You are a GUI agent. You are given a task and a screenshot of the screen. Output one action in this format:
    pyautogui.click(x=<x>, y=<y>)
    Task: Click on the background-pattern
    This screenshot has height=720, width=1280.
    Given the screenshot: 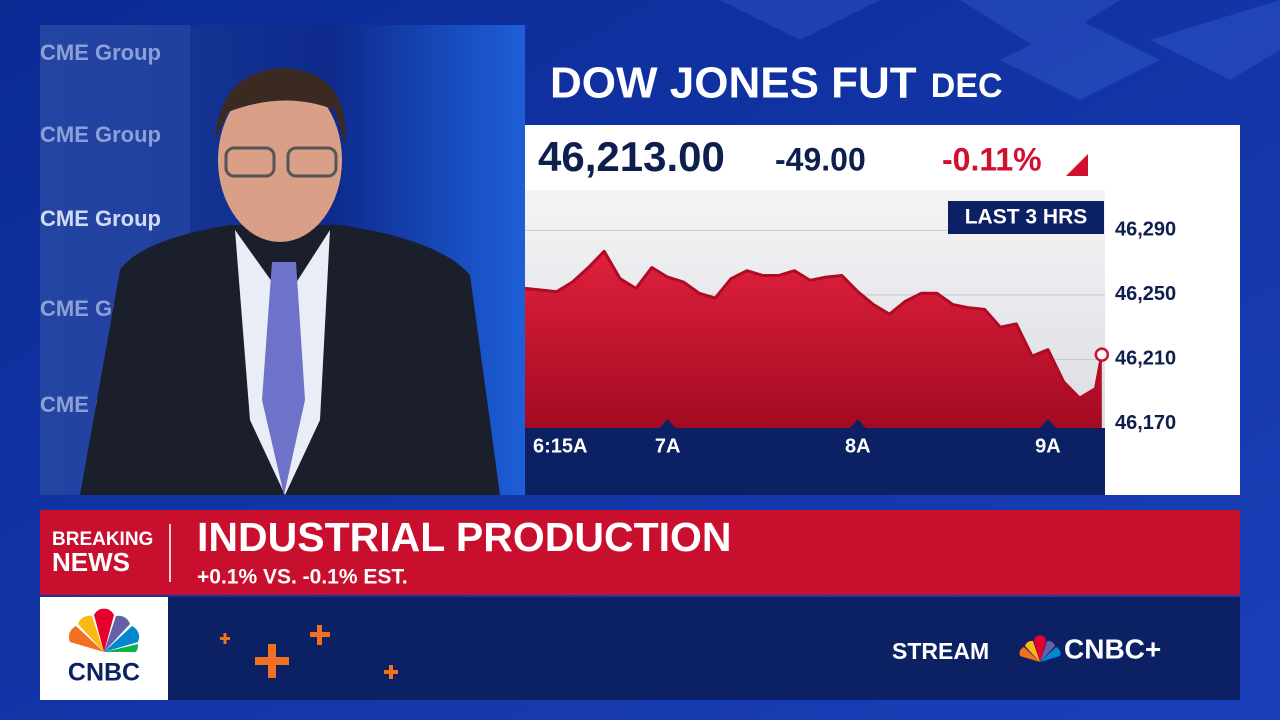 What is the action you would take?
    pyautogui.click(x=1000, y=50)
    